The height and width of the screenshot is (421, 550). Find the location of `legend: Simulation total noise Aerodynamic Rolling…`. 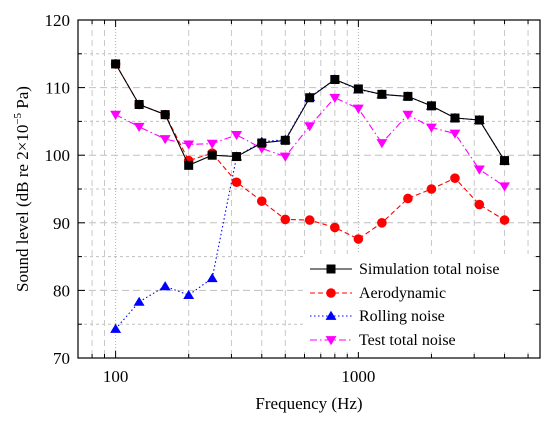

legend: Simulation total noise Aerodynamic Rolling… is located at coordinates (417, 303).